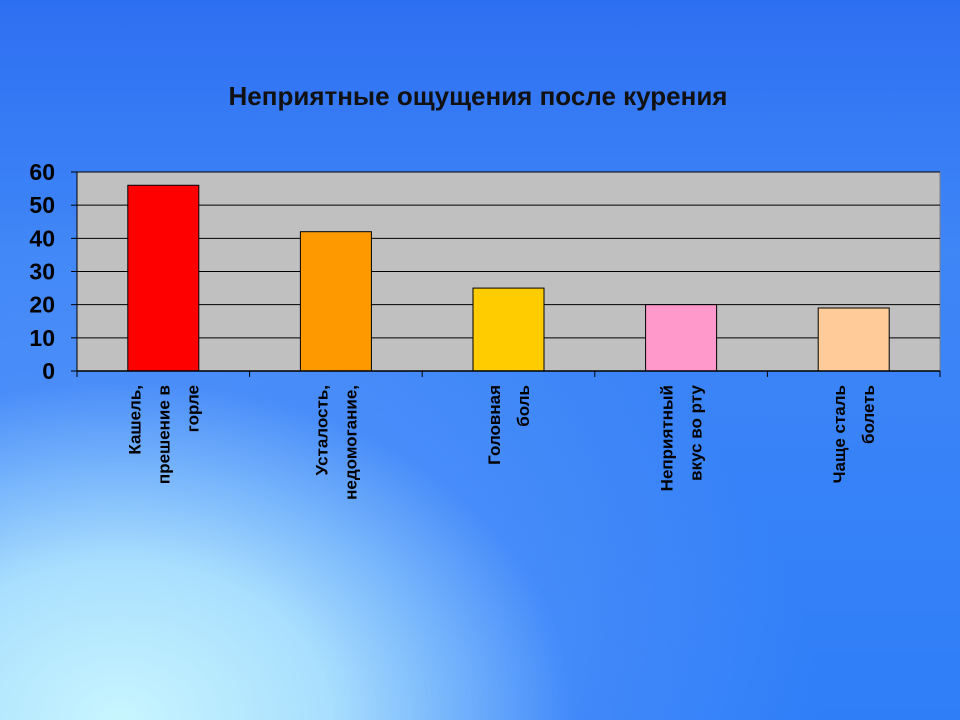  Describe the element at coordinates (42, 238) in the screenshot. I see `y-tick-label: 40` at that location.